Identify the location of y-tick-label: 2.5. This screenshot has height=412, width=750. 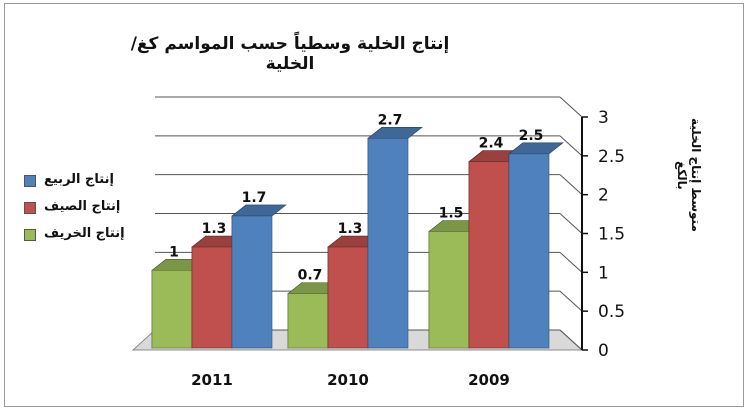
(611, 157).